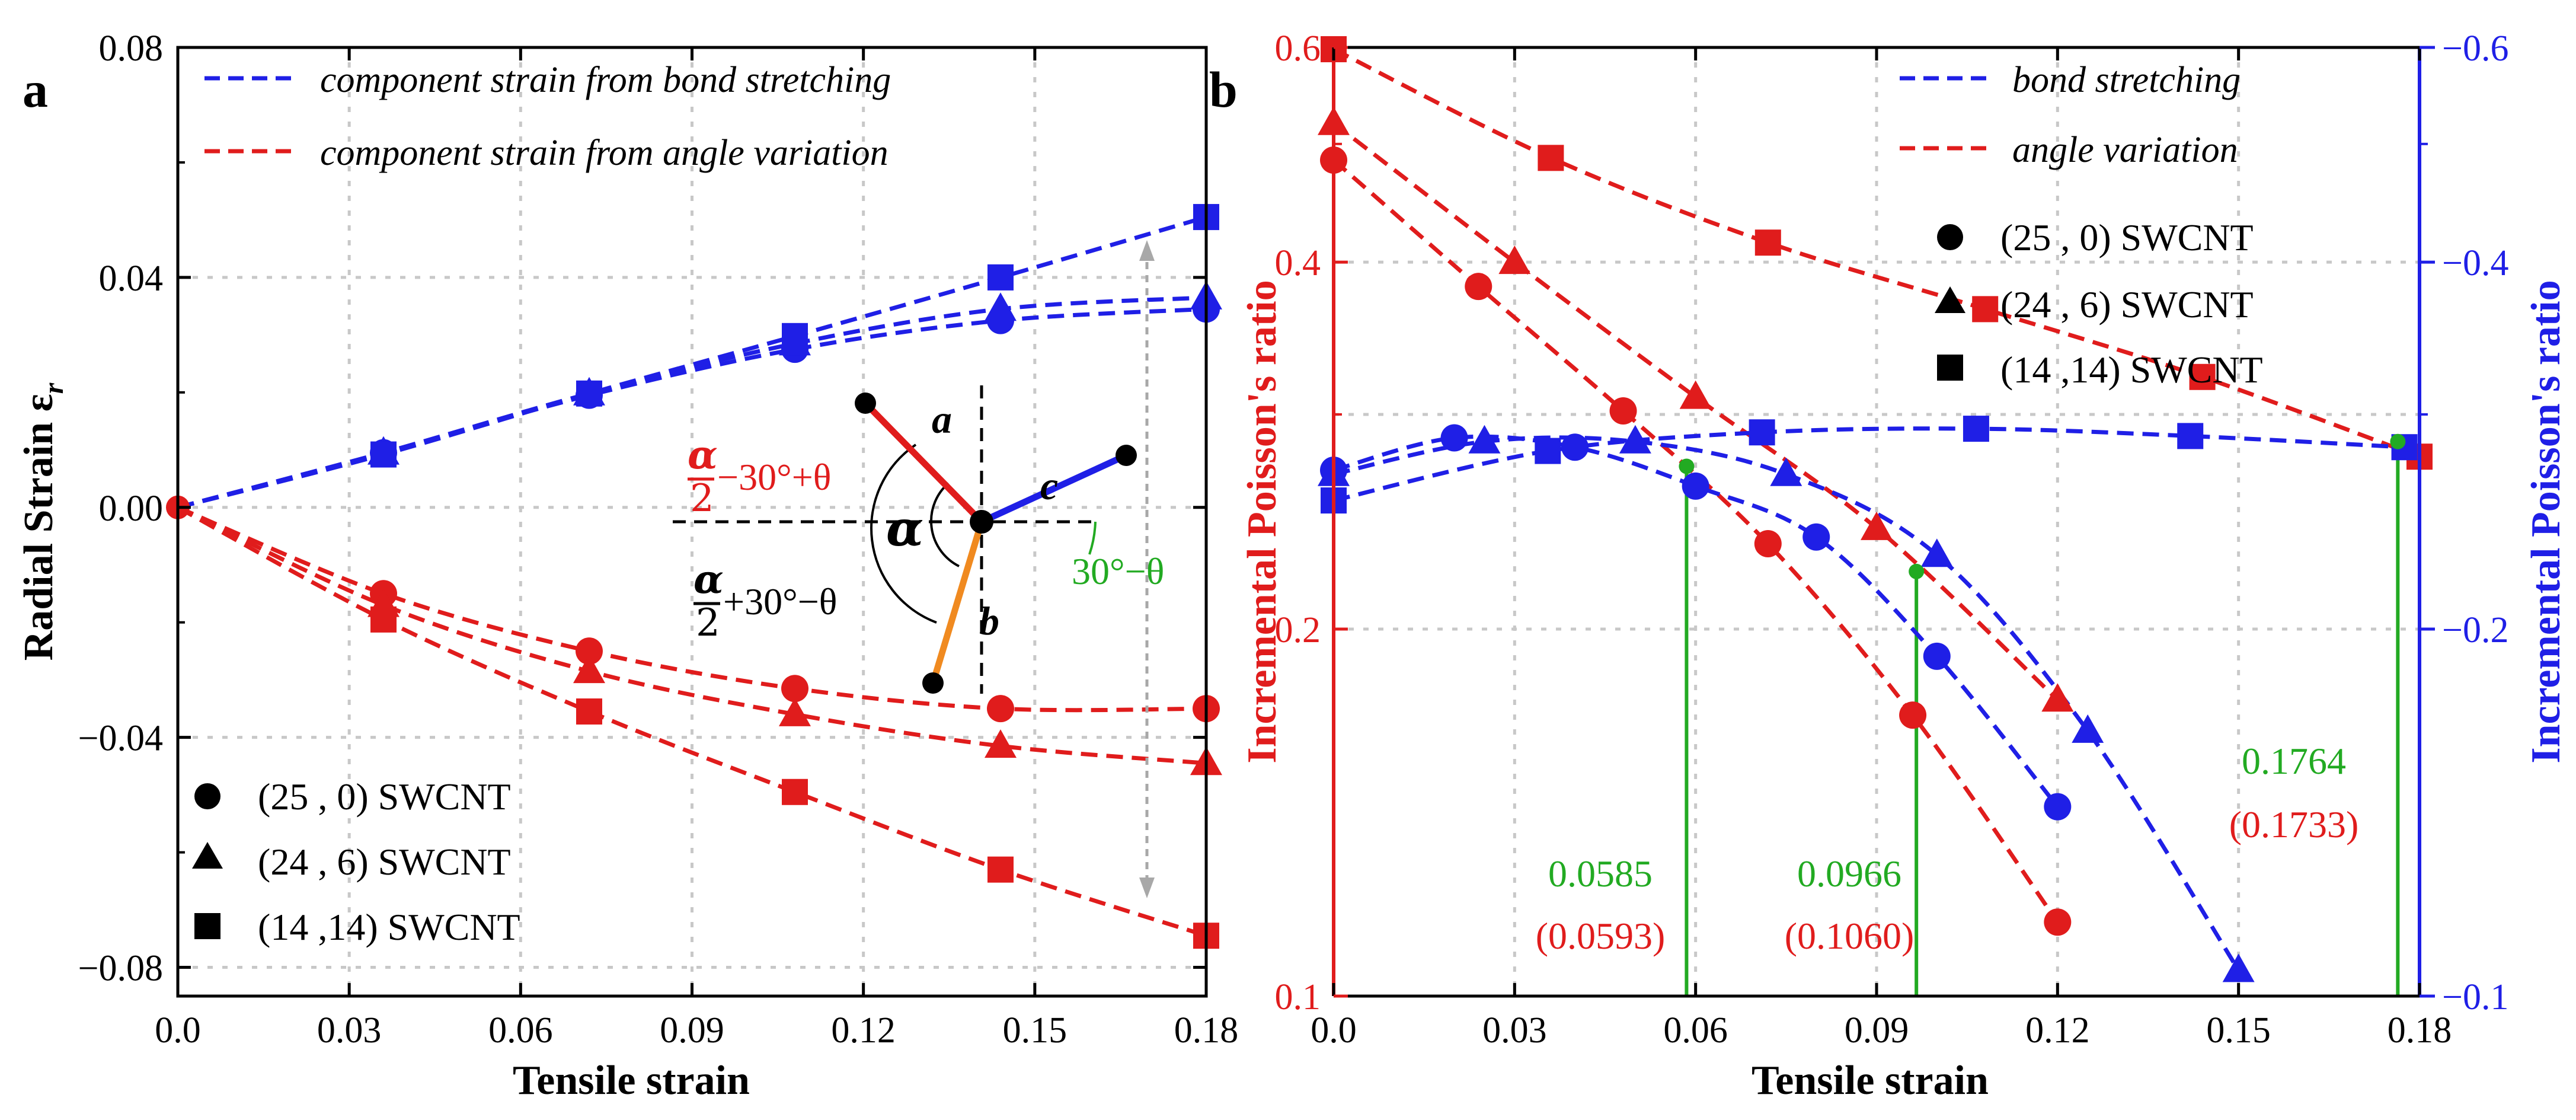 The height and width of the screenshot is (1120, 2576). Describe the element at coordinates (904, 528) in the screenshot. I see `alpha-label: α` at that location.